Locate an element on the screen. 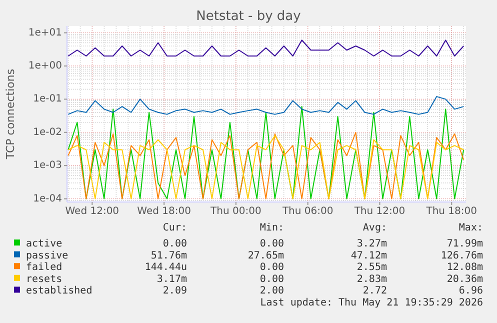 Image resolution: width=497 pixels, height=323 pixels. y-tick-label: 1e-04 is located at coordinates (47, 198).